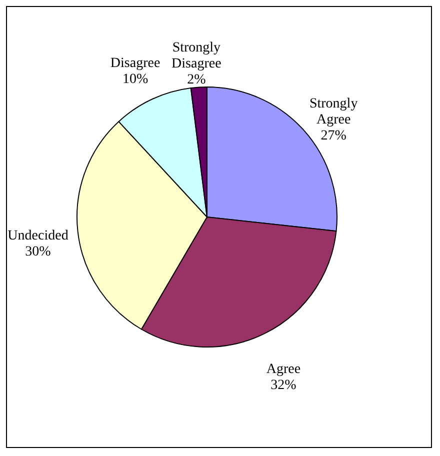 This screenshot has height=456, width=440. I want to click on slice-label: Agree, so click(283, 369).